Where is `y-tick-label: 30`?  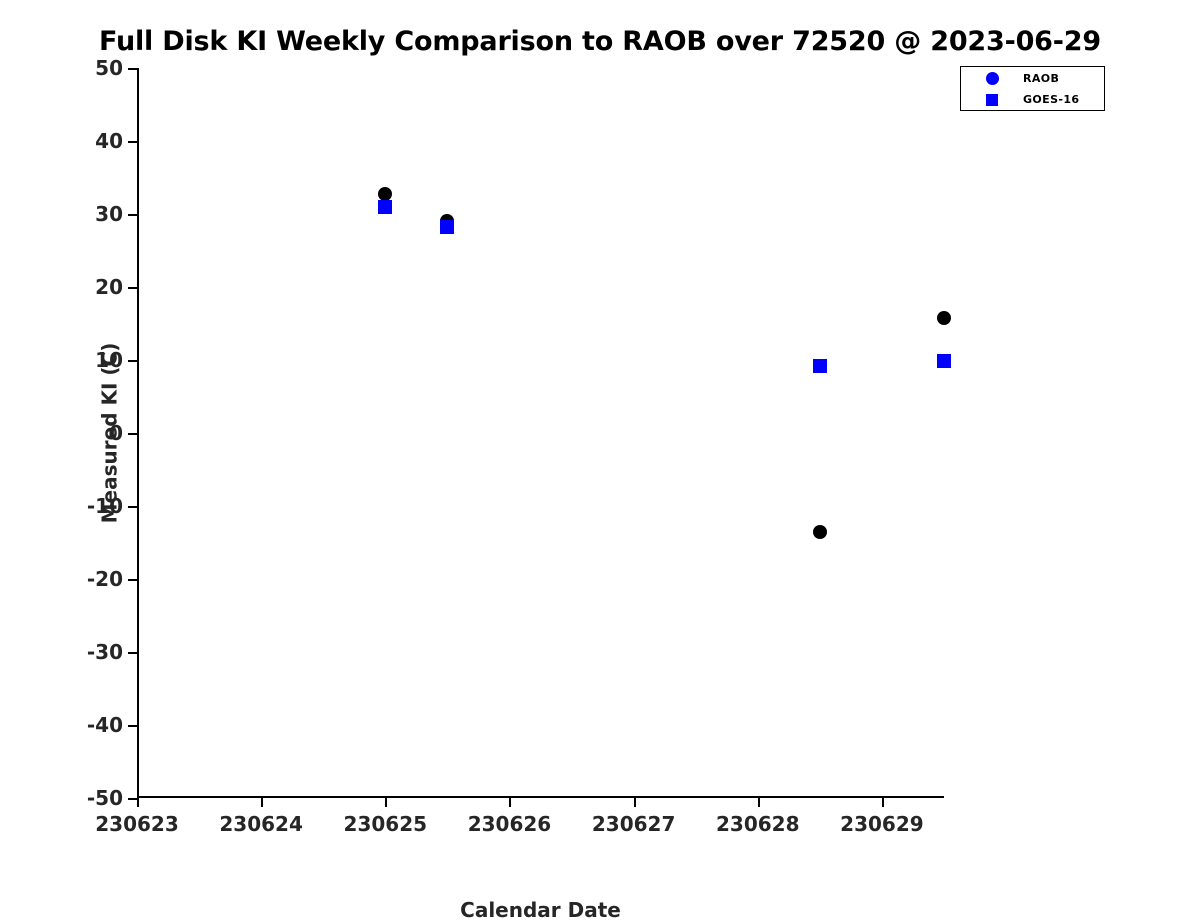 y-tick-label: 30 is located at coordinates (109, 214).